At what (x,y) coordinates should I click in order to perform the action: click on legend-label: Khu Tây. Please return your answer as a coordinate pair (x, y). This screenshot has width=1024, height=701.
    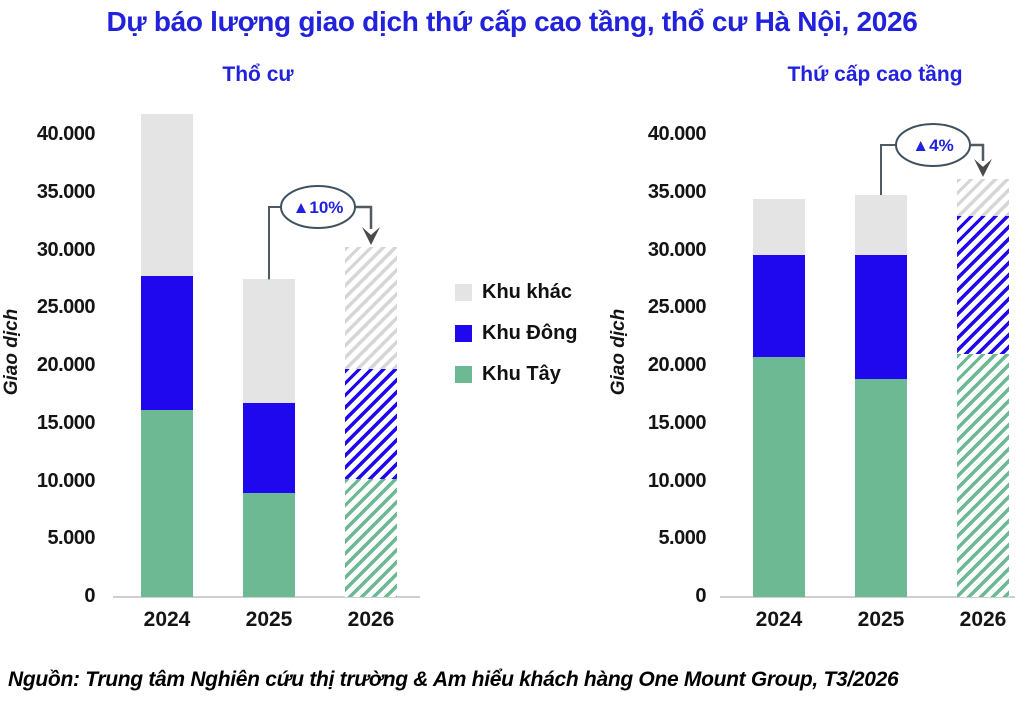
    Looking at the image, I should click on (521, 374).